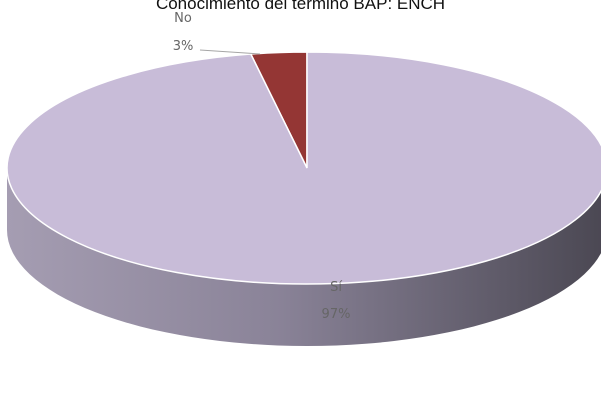 The height and width of the screenshot is (396, 601). Describe the element at coordinates (336, 287) in the screenshot. I see `slice-label-si: Sí` at that location.